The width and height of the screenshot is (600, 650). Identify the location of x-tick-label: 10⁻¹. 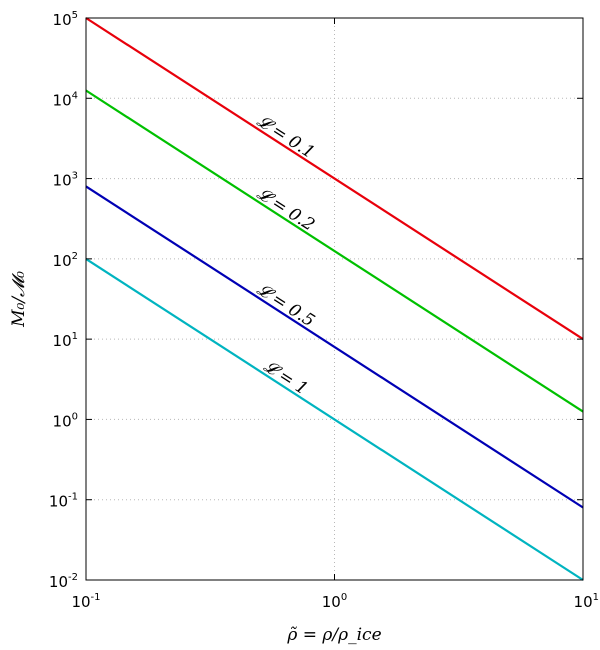
(85, 601).